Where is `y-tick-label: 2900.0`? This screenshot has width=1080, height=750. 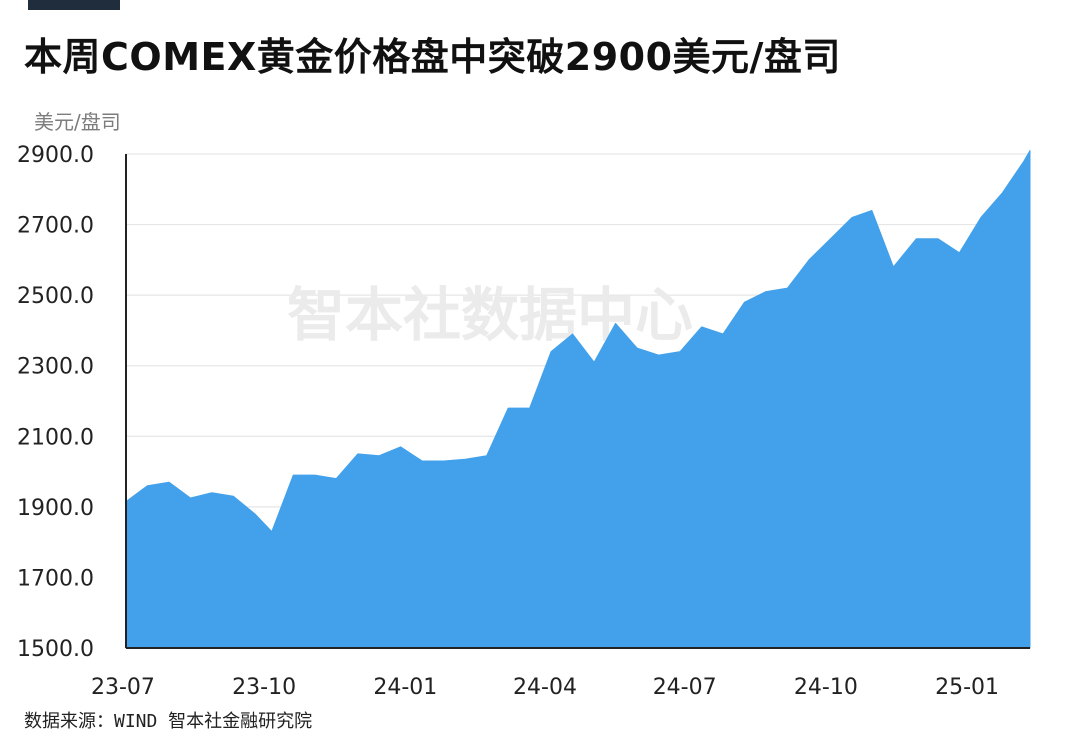
y-tick-label: 2900.0 is located at coordinates (55, 155).